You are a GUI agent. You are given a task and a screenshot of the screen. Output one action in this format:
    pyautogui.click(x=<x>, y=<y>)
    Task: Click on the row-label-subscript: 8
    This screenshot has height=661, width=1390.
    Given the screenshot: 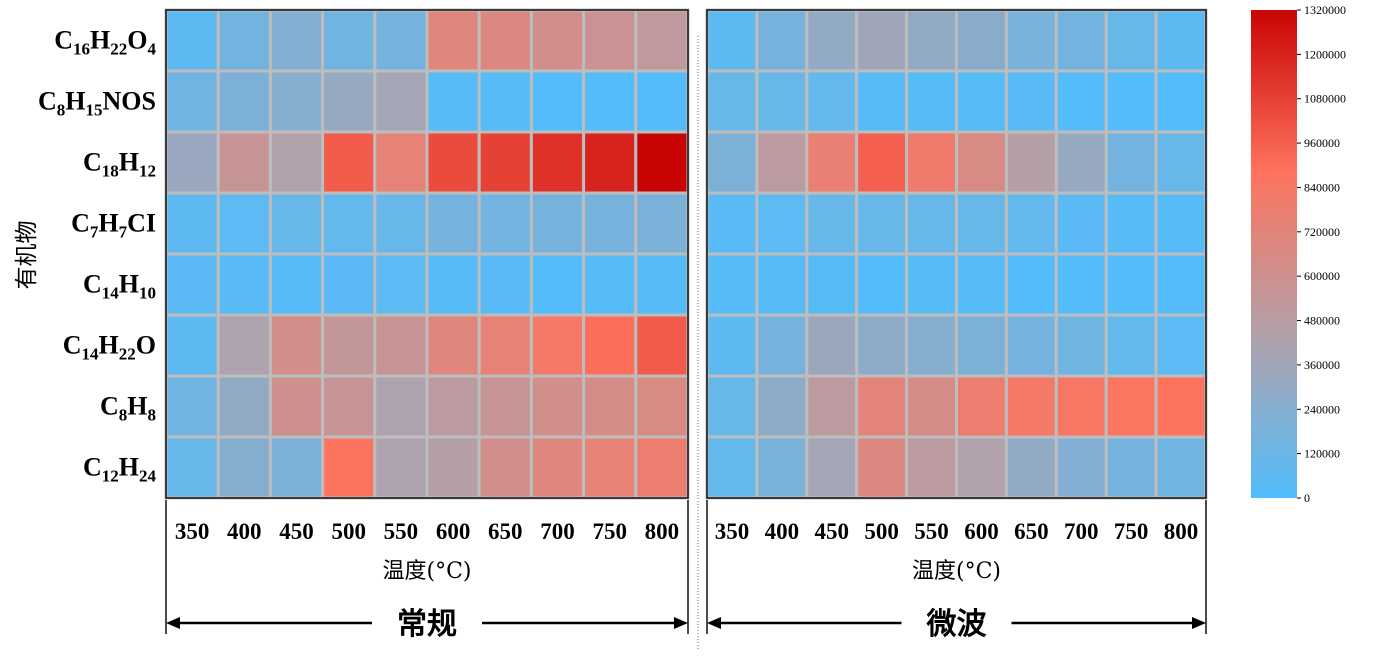 What is the action you would take?
    pyautogui.click(x=123, y=415)
    